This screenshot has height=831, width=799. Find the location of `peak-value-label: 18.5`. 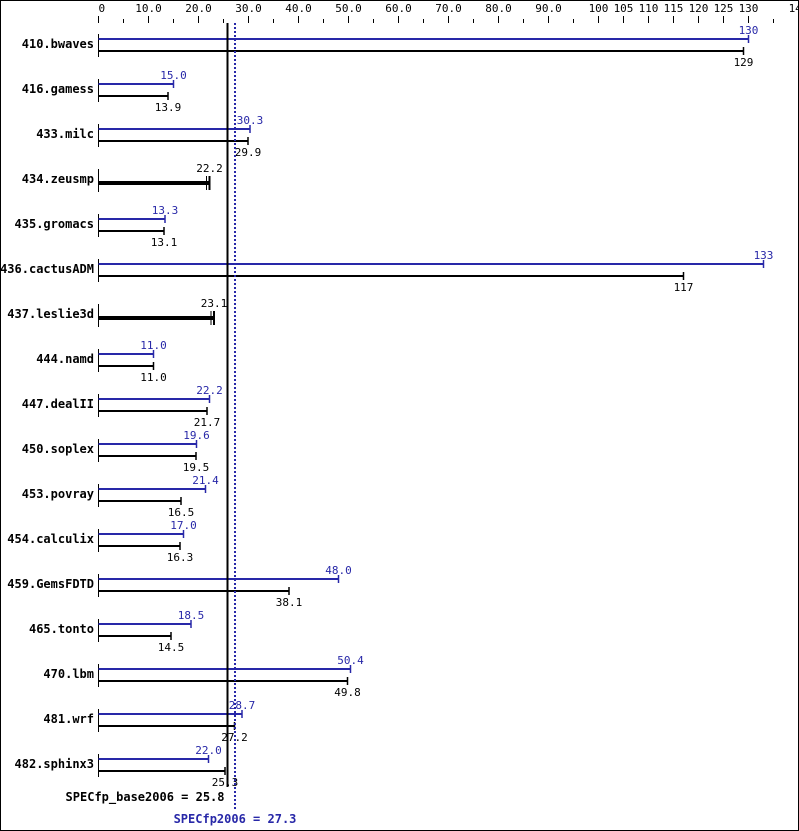

peak-value-label: 18.5 is located at coordinates (191, 615).